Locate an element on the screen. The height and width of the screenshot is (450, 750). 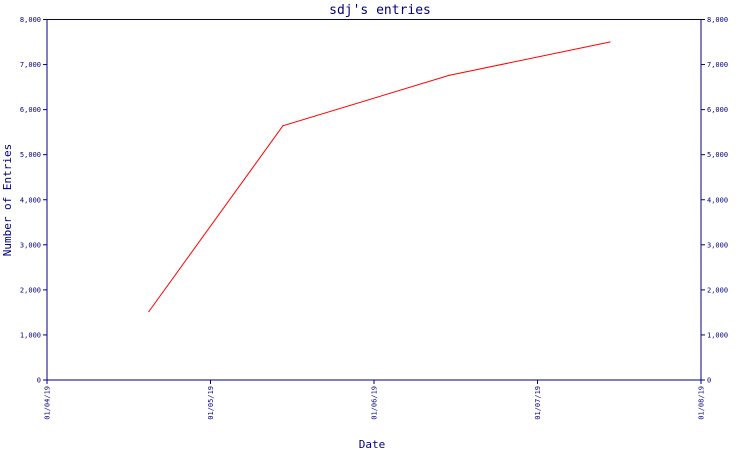
y-axis-label: Number of Entries is located at coordinates (7, 200).